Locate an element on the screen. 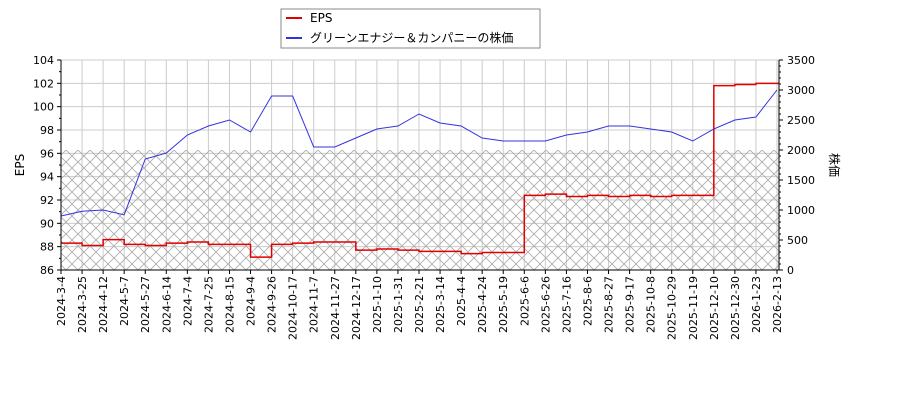 The height and width of the screenshot is (400, 900). x-tick-label: 2025-1-10 is located at coordinates (377, 304).